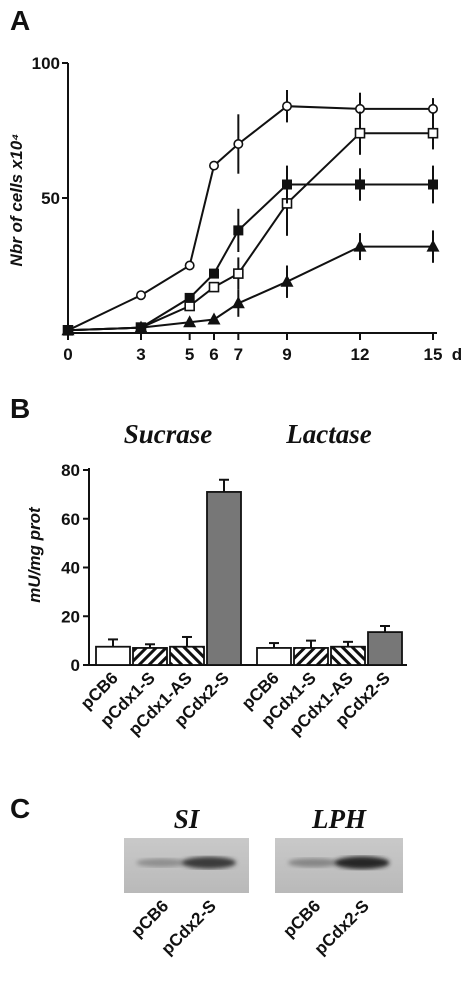  Describe the element at coordinates (75, 665) in the screenshot. I see `y-tick-label: 0` at that location.